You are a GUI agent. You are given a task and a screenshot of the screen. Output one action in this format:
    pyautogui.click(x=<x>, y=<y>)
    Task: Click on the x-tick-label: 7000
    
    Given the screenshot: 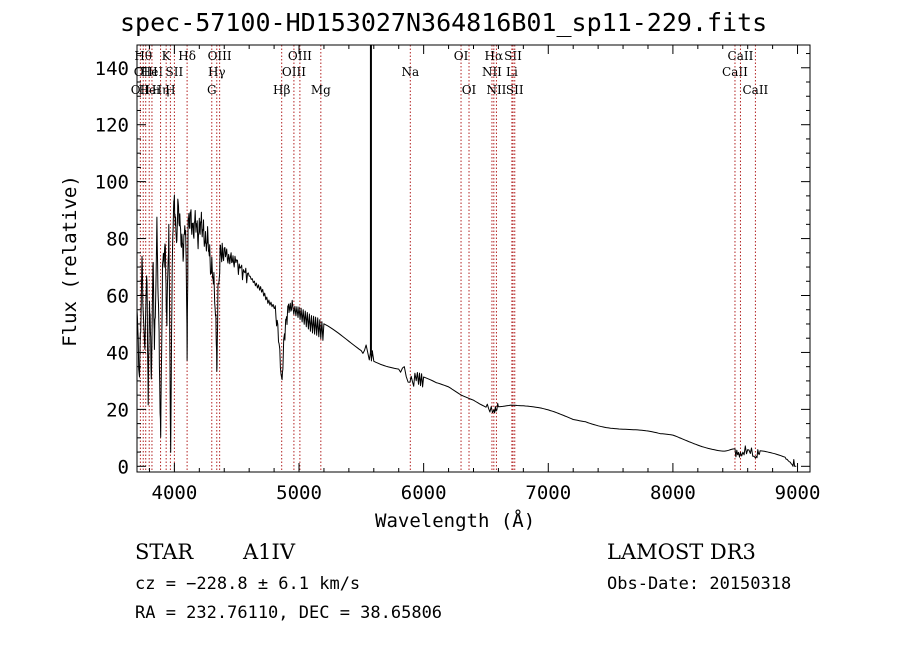 What is the action you would take?
    pyautogui.click(x=548, y=493)
    